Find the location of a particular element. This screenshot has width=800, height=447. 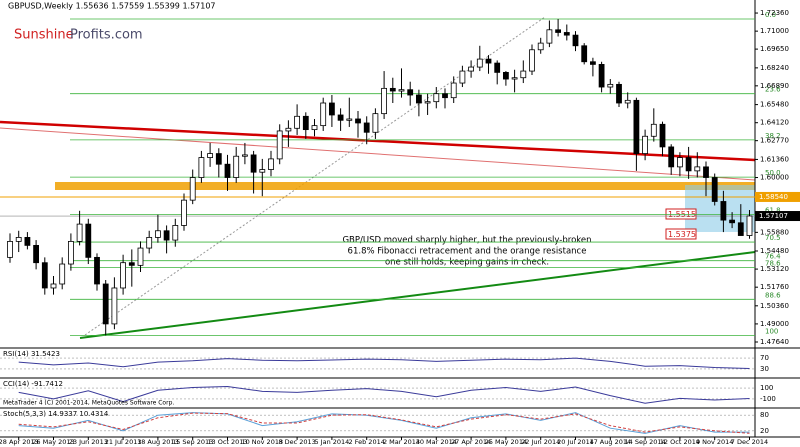

y-tick-label: 1.50360 is located at coordinates (774, 306).